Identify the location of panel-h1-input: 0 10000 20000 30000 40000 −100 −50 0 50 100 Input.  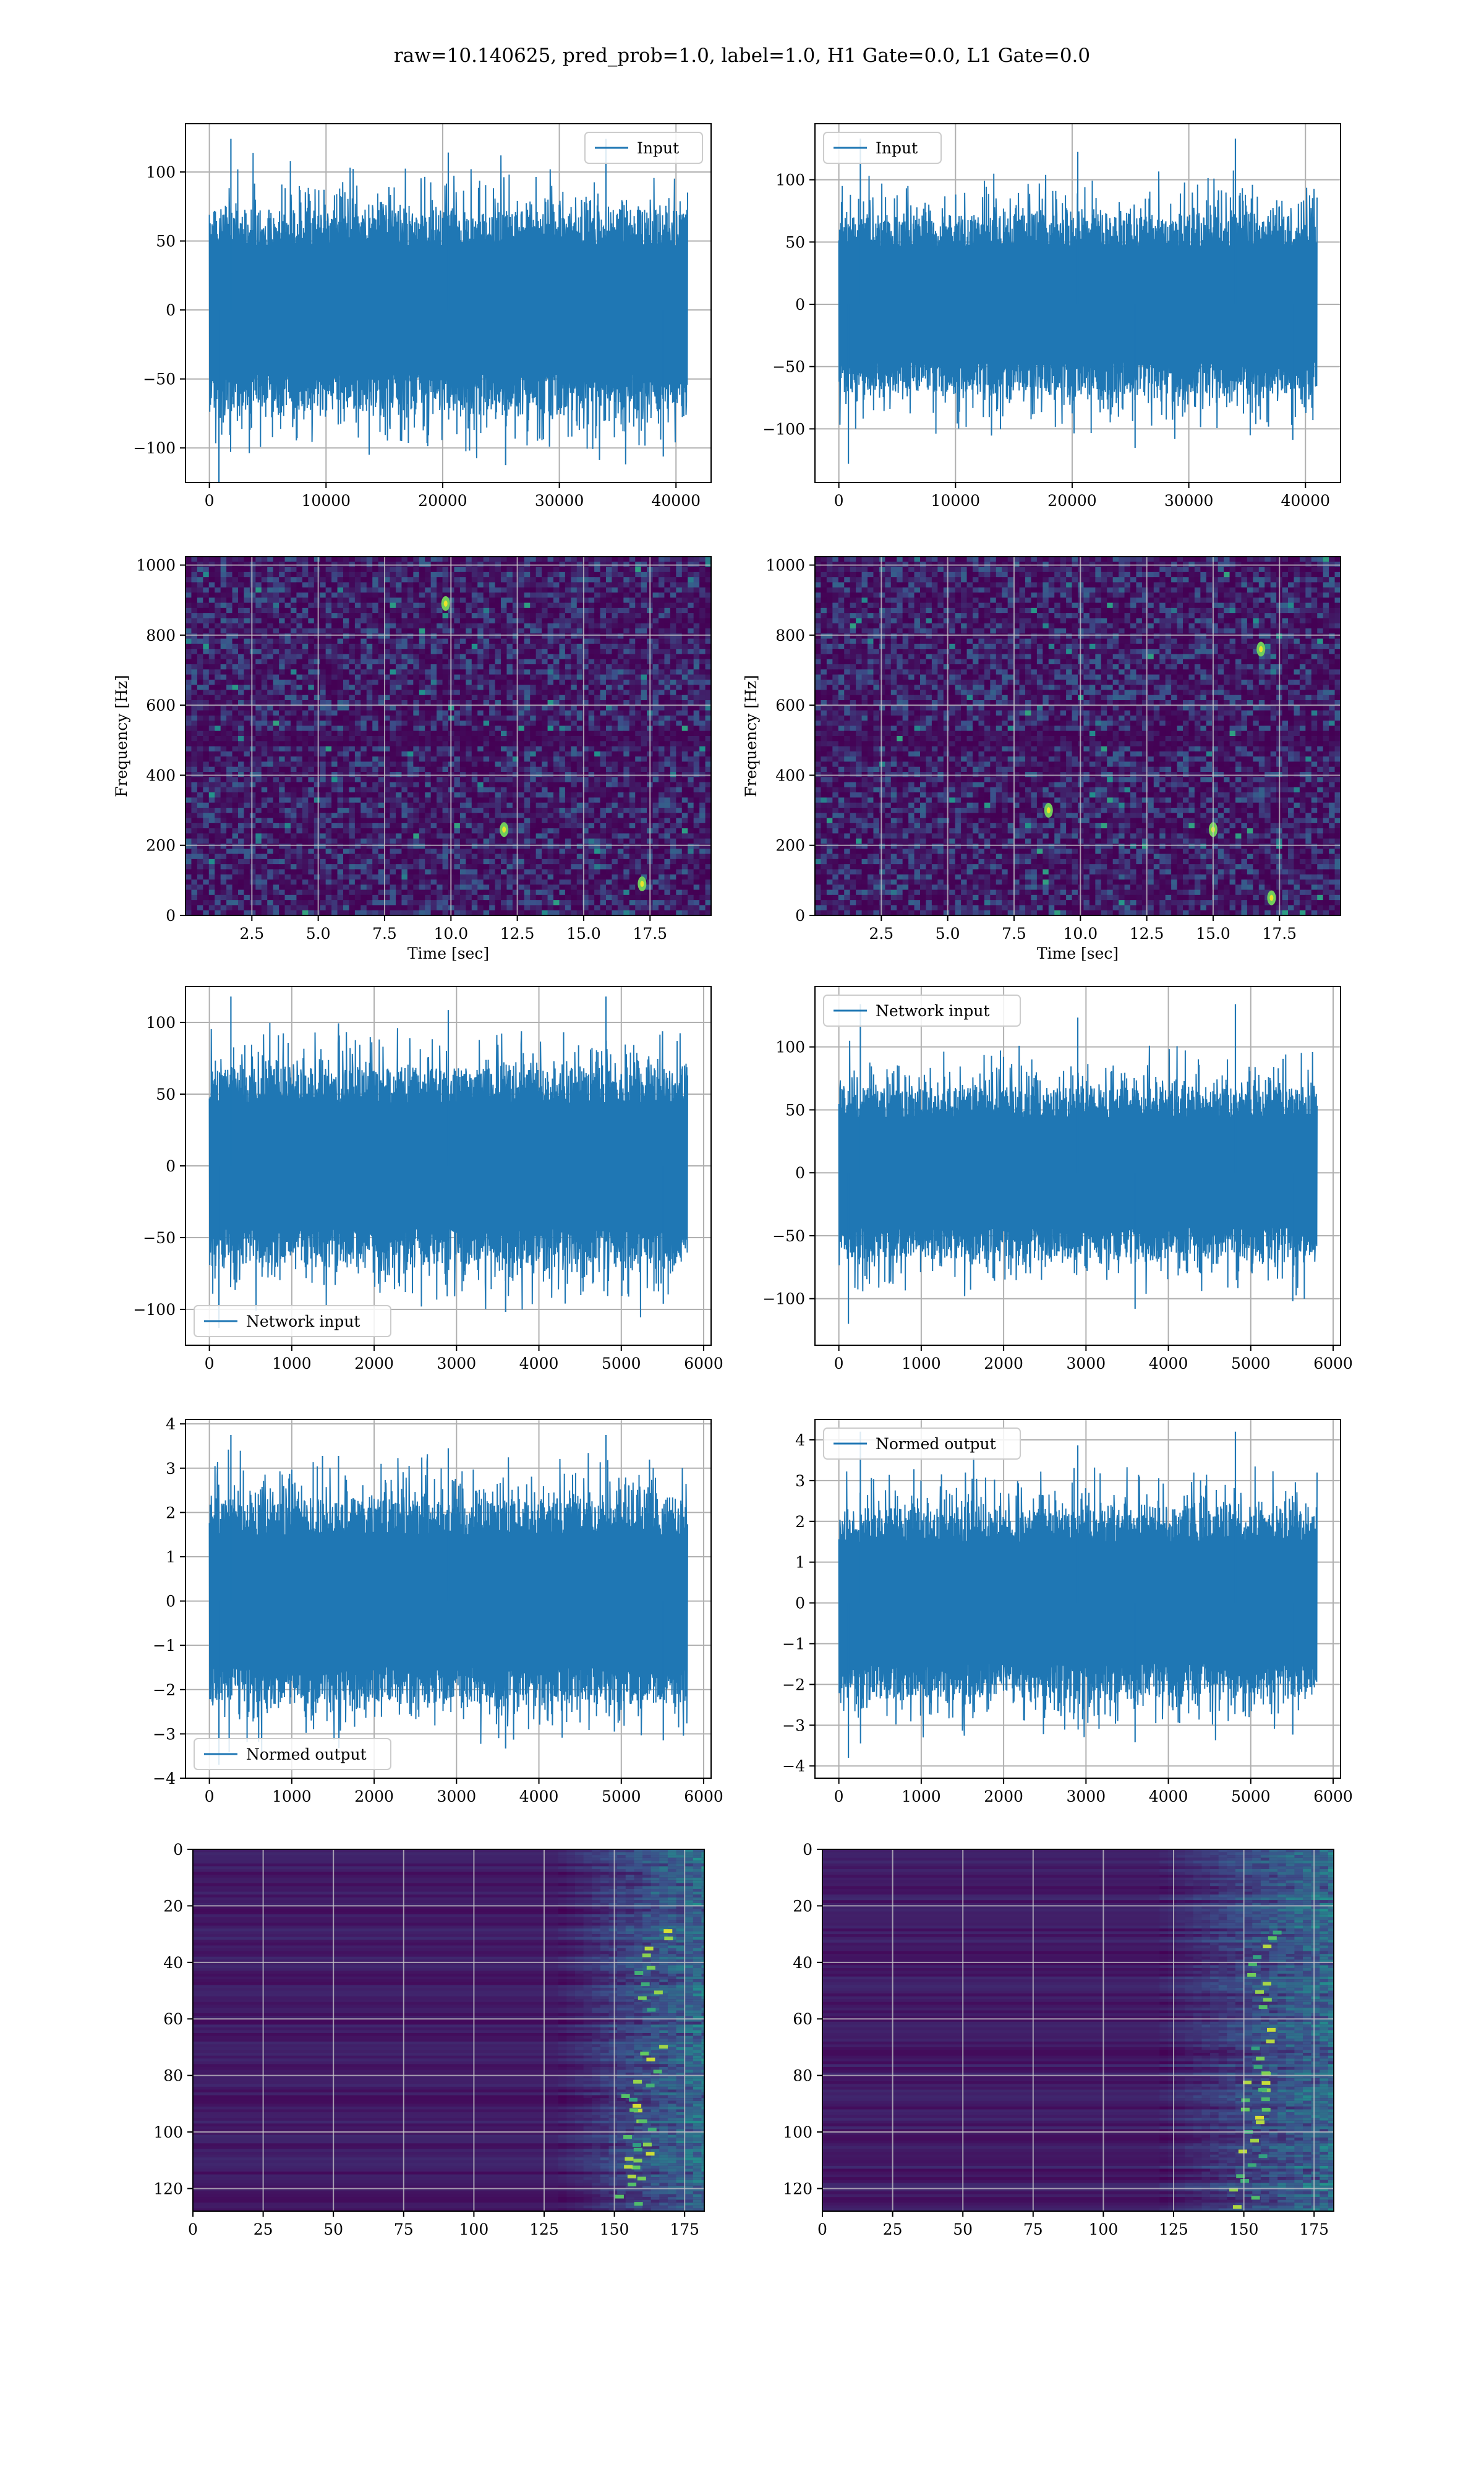
(422, 316).